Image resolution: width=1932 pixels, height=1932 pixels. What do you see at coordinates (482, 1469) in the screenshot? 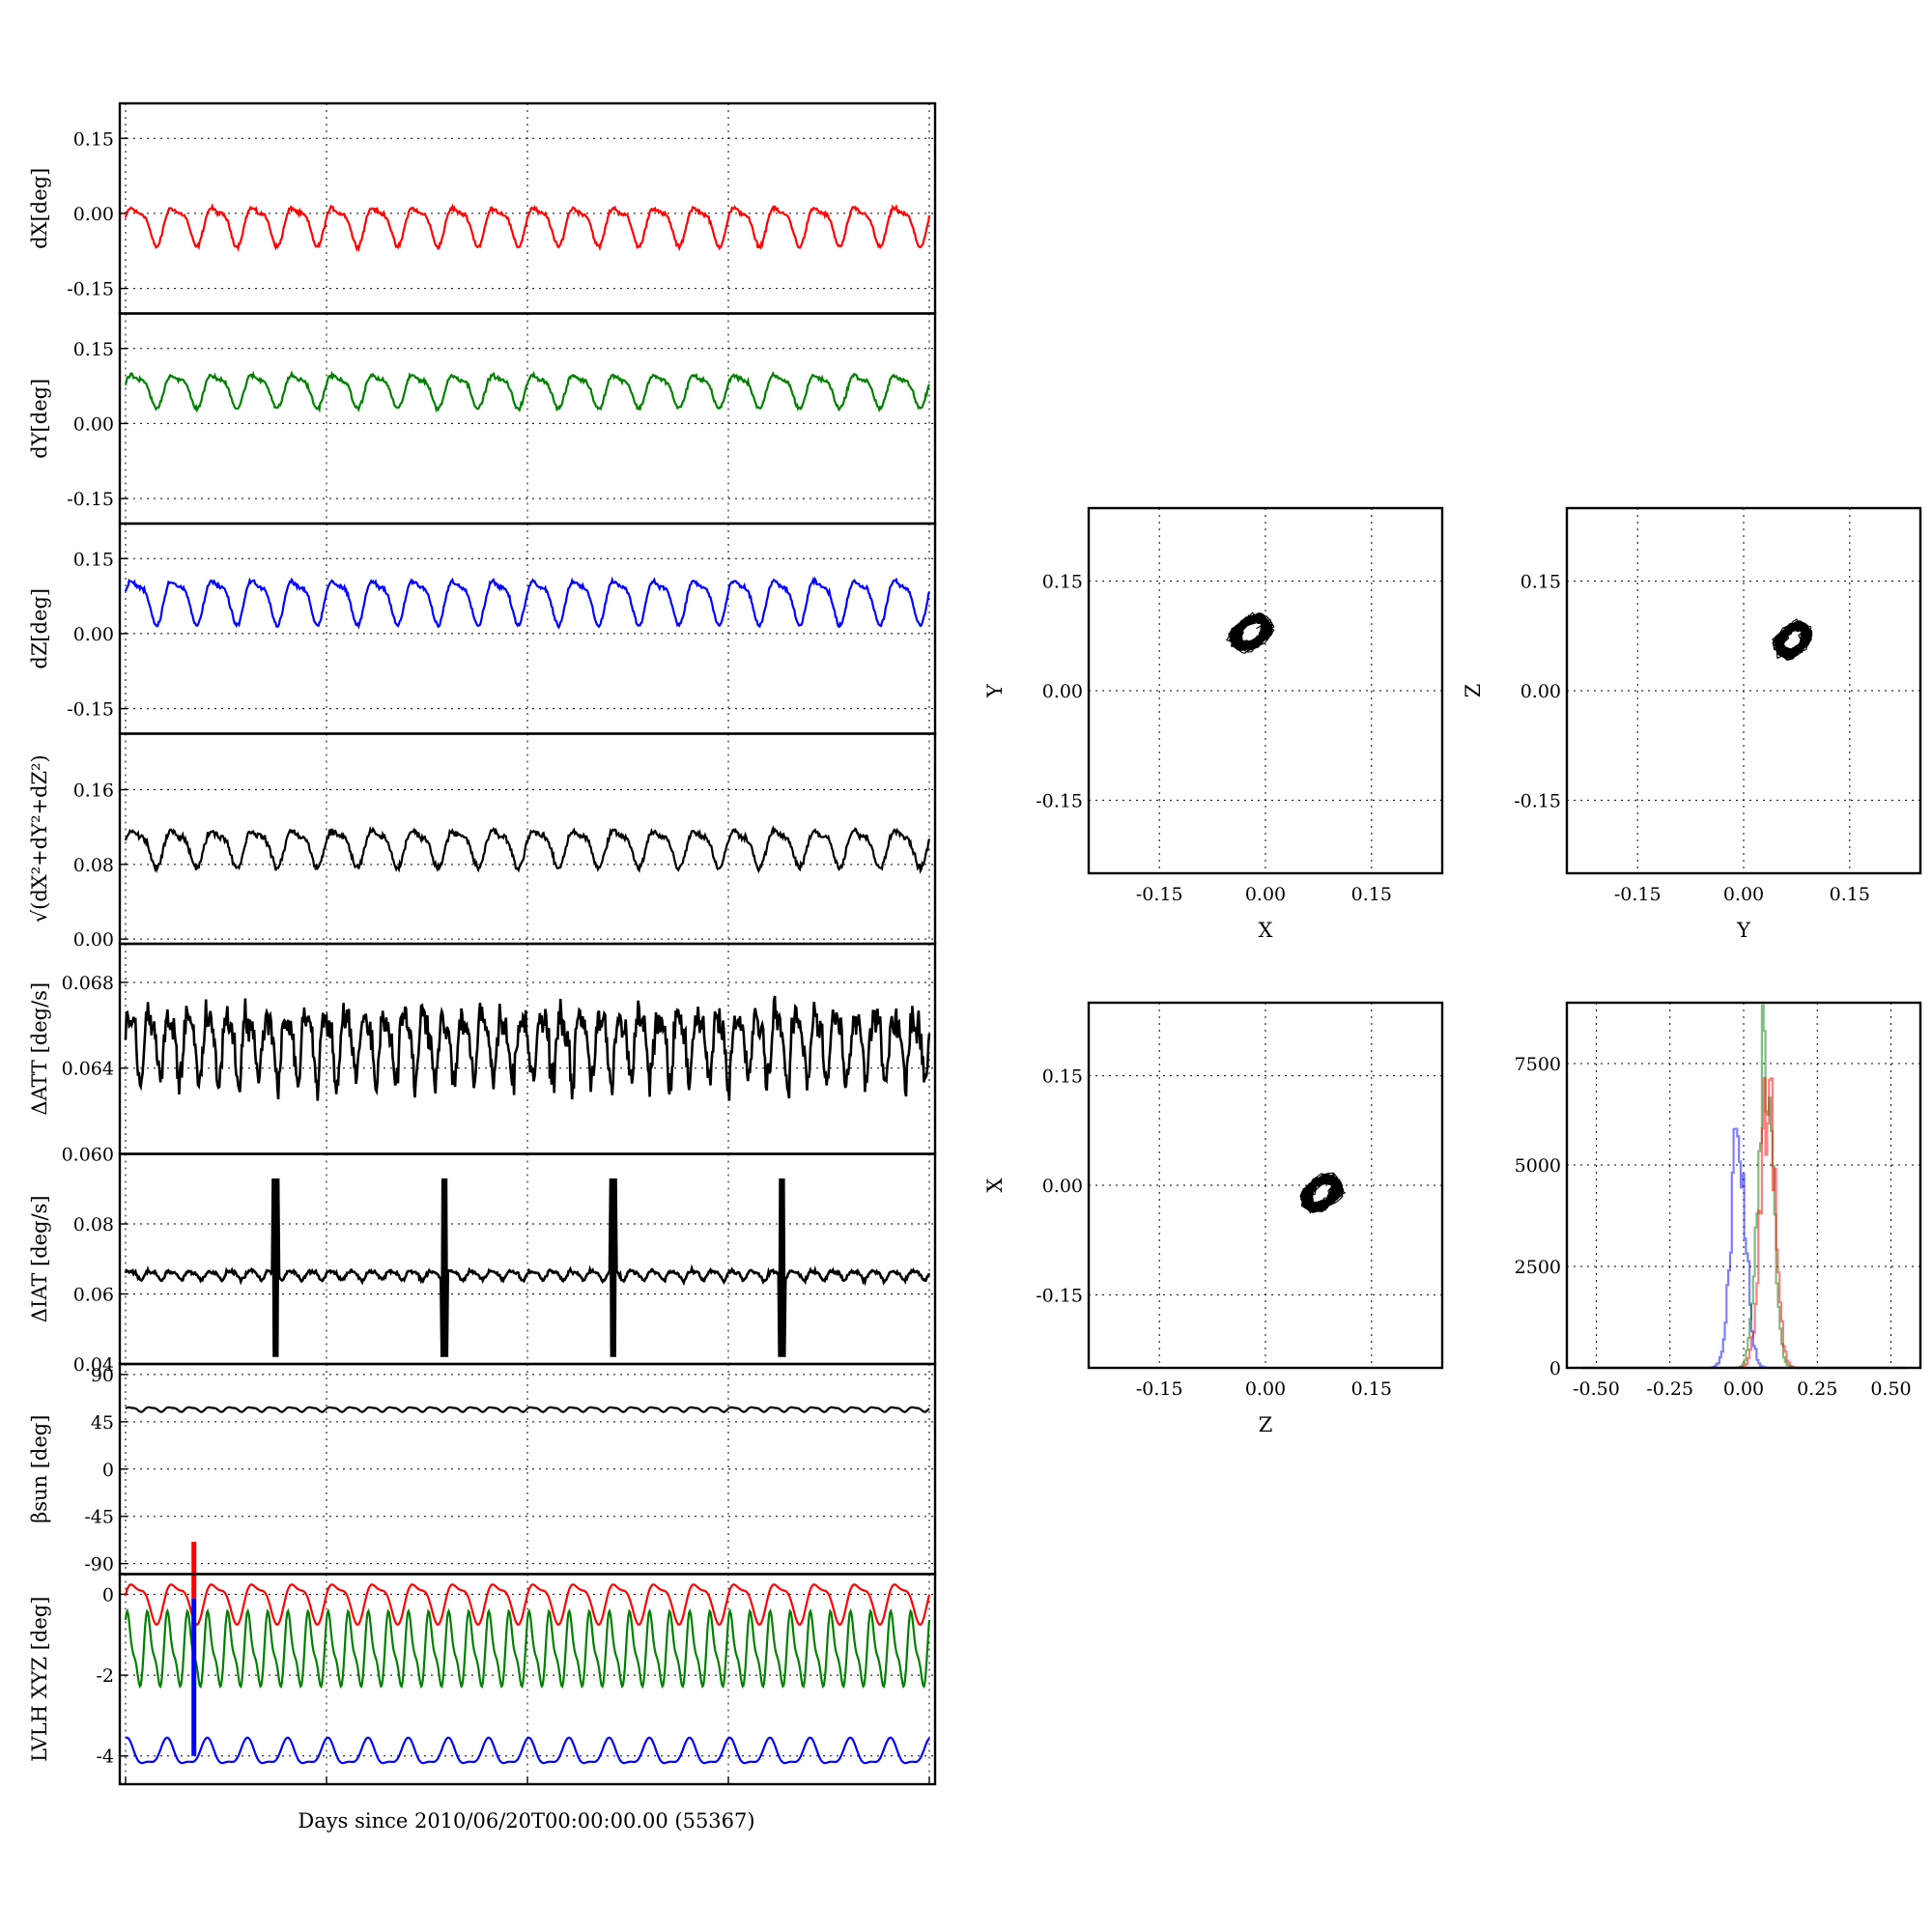
I see `panel-beta: 90 45 0 -45 -90 βsun [deg]` at bounding box center [482, 1469].